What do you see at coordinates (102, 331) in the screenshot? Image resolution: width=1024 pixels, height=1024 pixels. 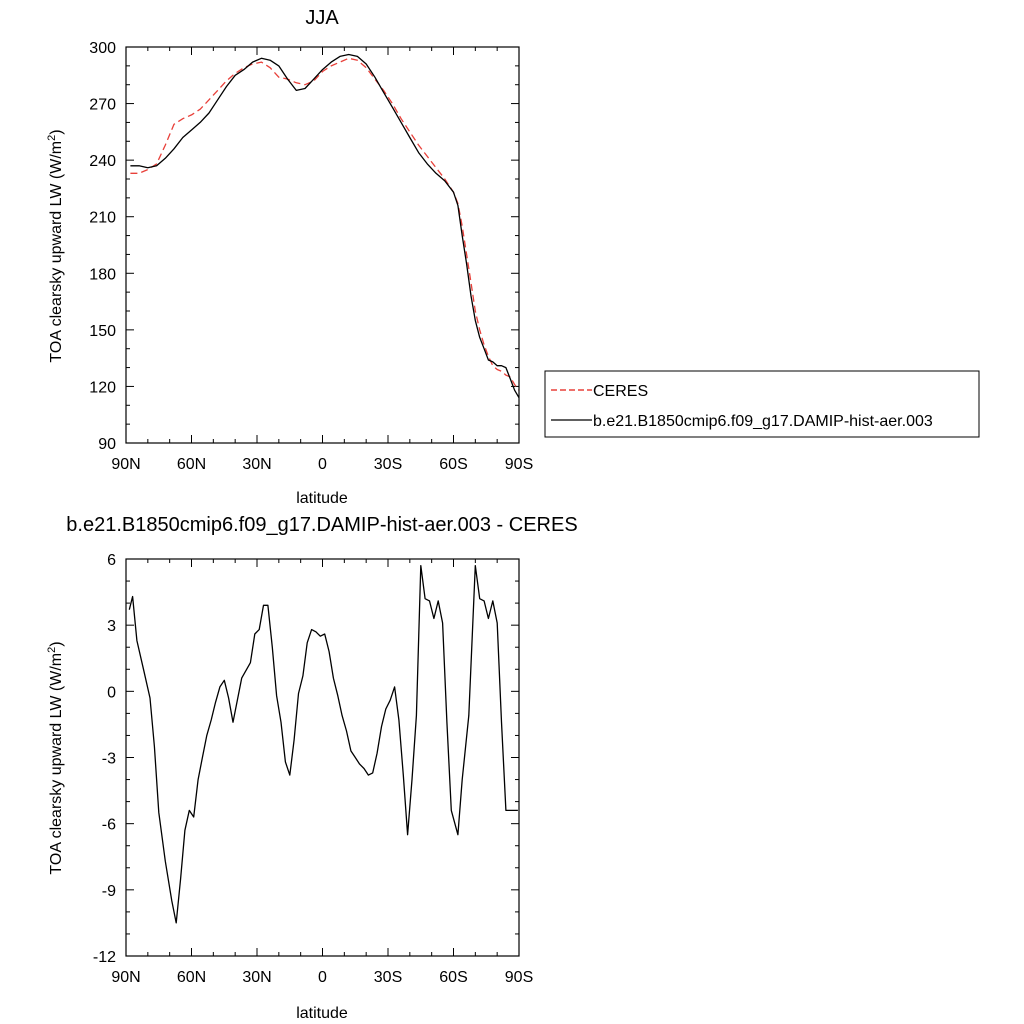 I see `top-y-tick-label: 150` at bounding box center [102, 331].